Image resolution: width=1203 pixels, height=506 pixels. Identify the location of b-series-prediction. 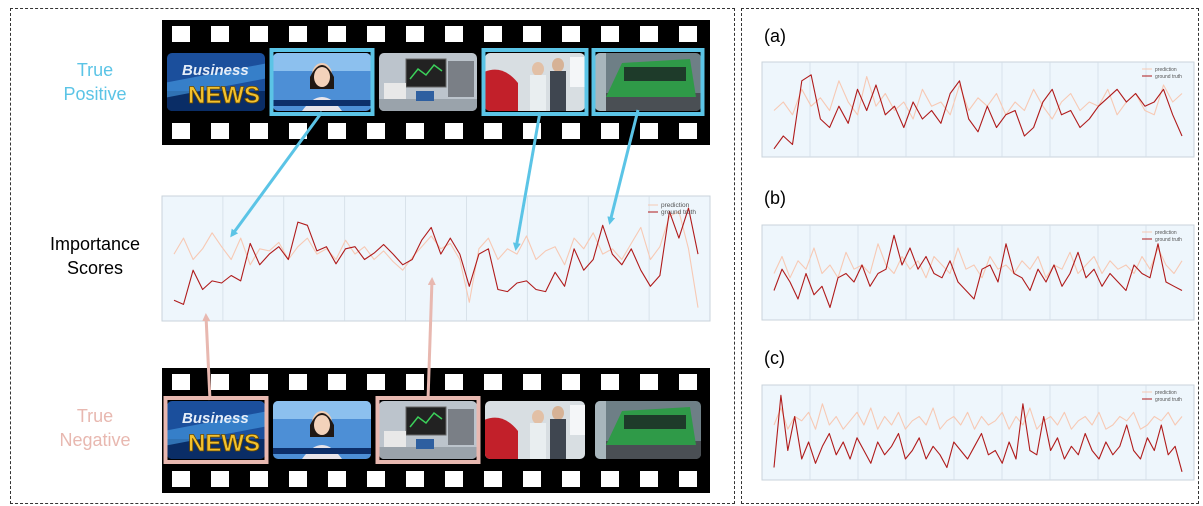
(978, 261).